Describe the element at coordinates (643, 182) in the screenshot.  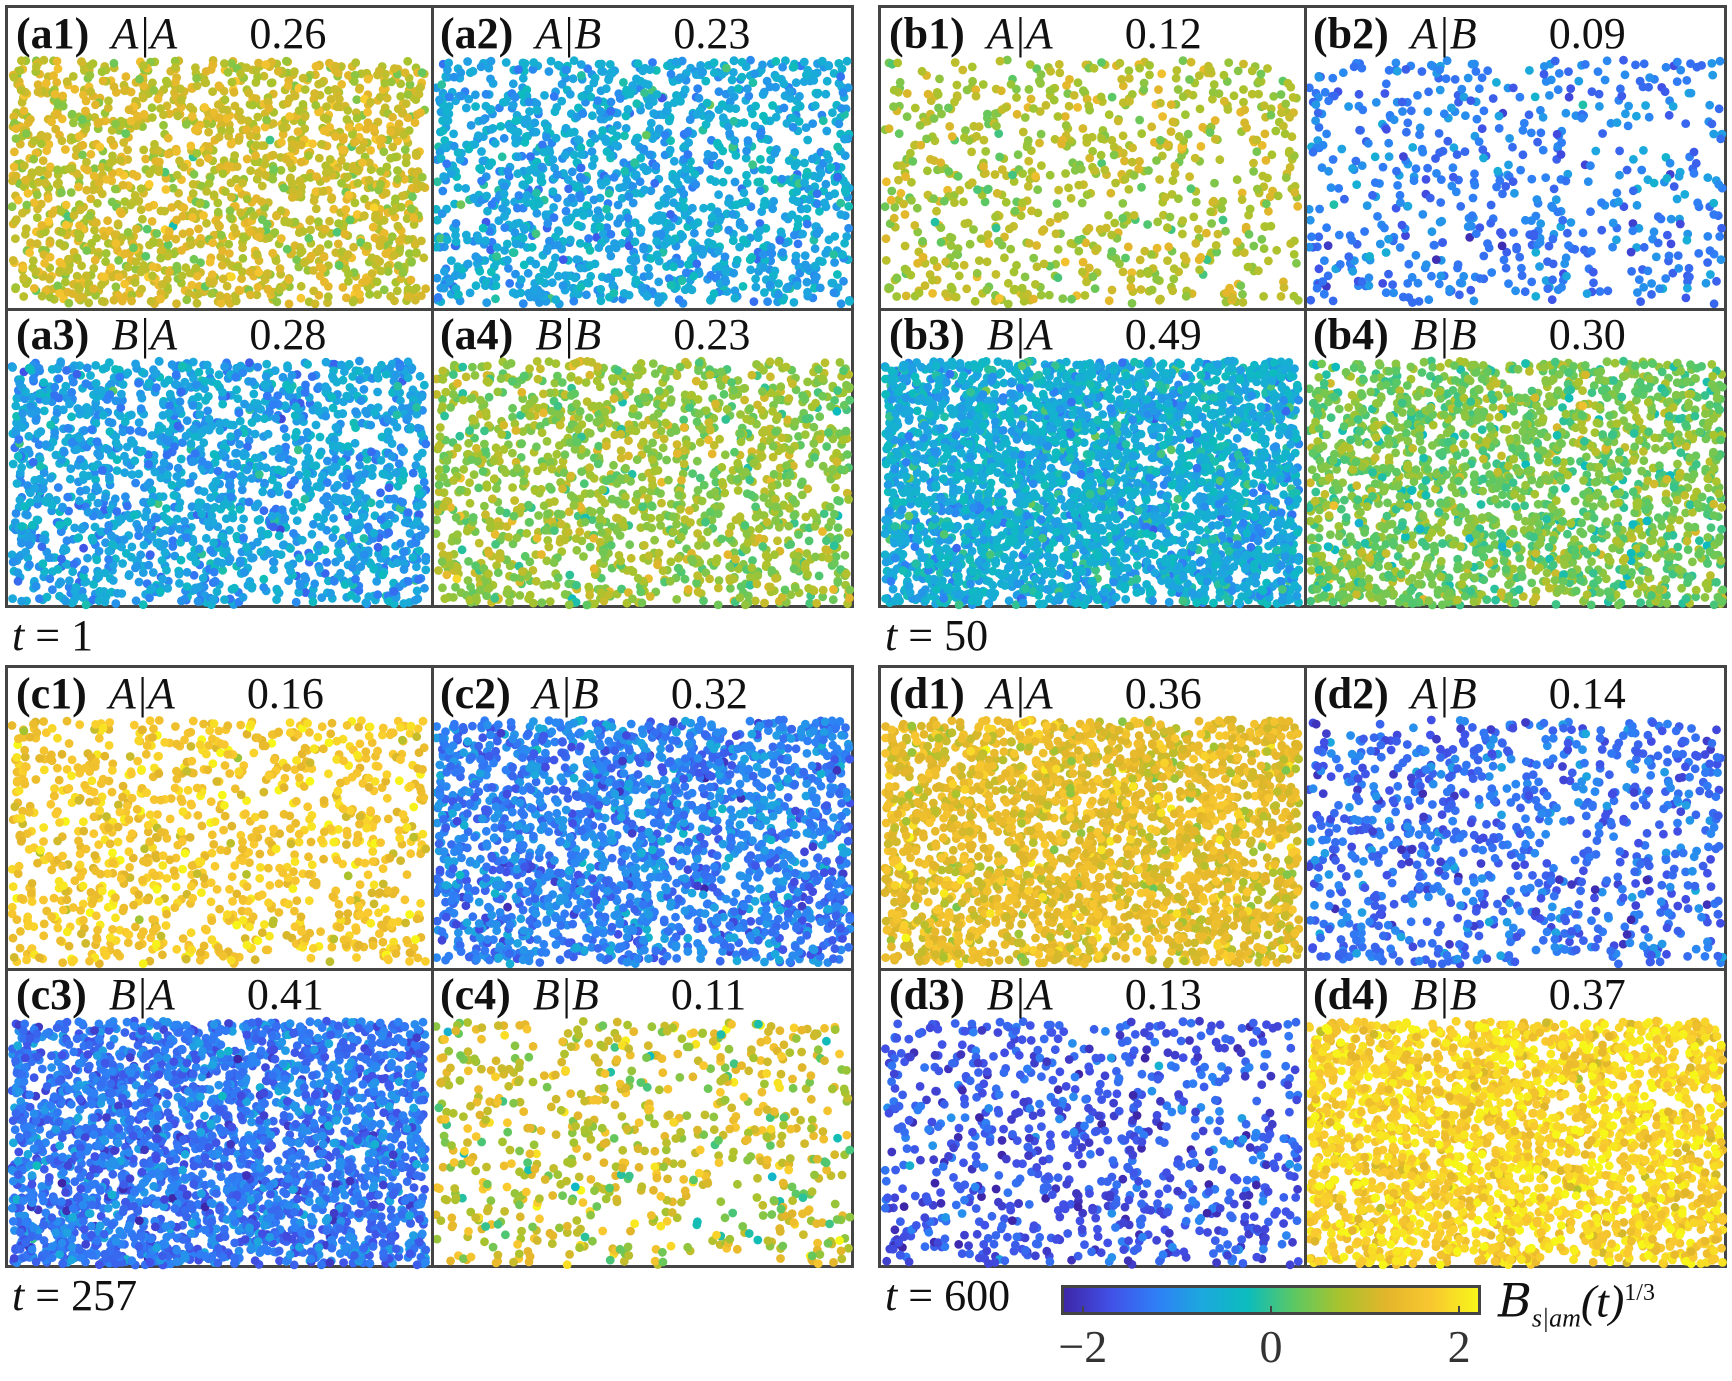
I see `scatter-plot` at that location.